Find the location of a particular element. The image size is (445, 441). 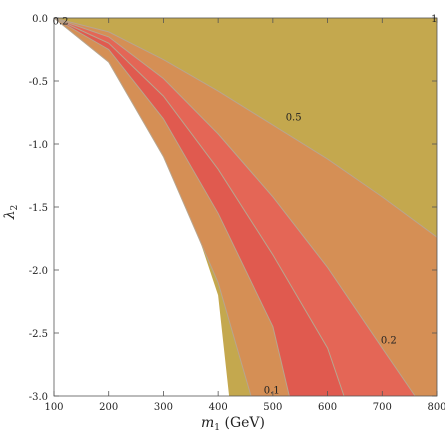

x-tick-label: 500 is located at coordinates (272, 407).